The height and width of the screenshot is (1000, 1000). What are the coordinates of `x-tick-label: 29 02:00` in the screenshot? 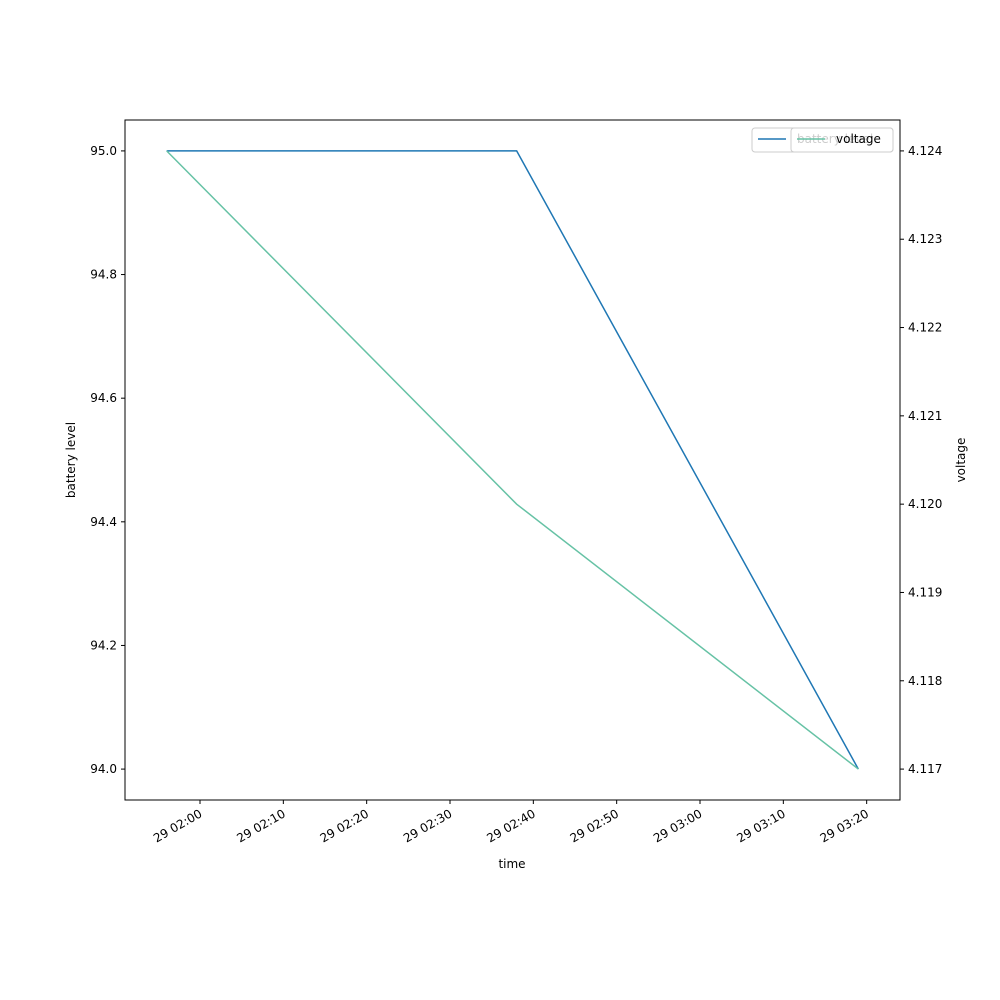 It's located at (177, 825).